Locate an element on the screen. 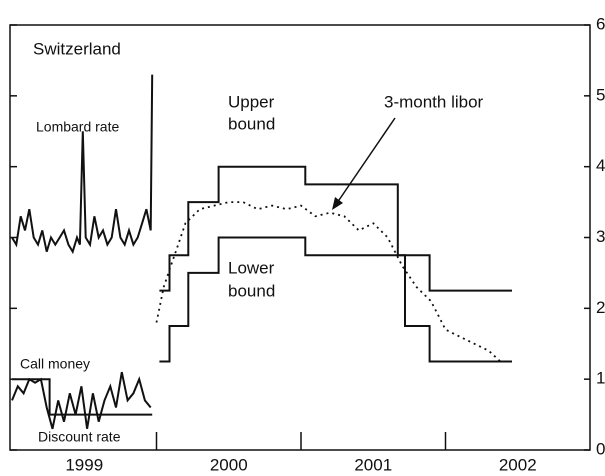 The height and width of the screenshot is (476, 605). y-tick-label: 2 is located at coordinates (600, 307).